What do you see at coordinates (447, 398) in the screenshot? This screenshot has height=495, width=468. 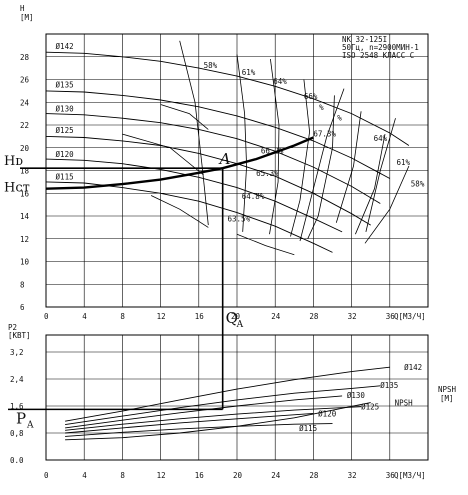 I see `npsh-axis-unit: [M]` at bounding box center [447, 398].